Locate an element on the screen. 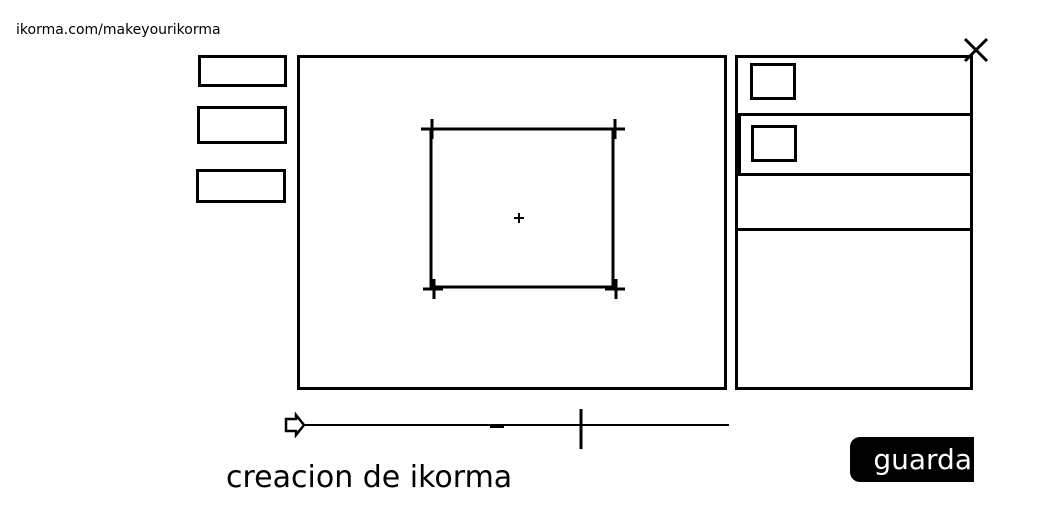 This screenshot has width=1047, height=524. selection-box is located at coordinates (522, 208).